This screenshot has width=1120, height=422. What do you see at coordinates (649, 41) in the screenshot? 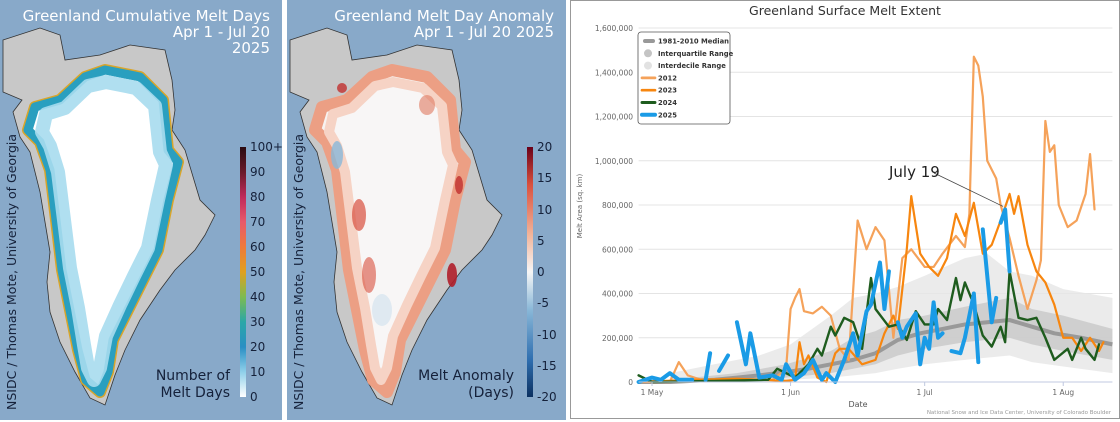
I see `legend-median-swatch` at bounding box center [649, 41].